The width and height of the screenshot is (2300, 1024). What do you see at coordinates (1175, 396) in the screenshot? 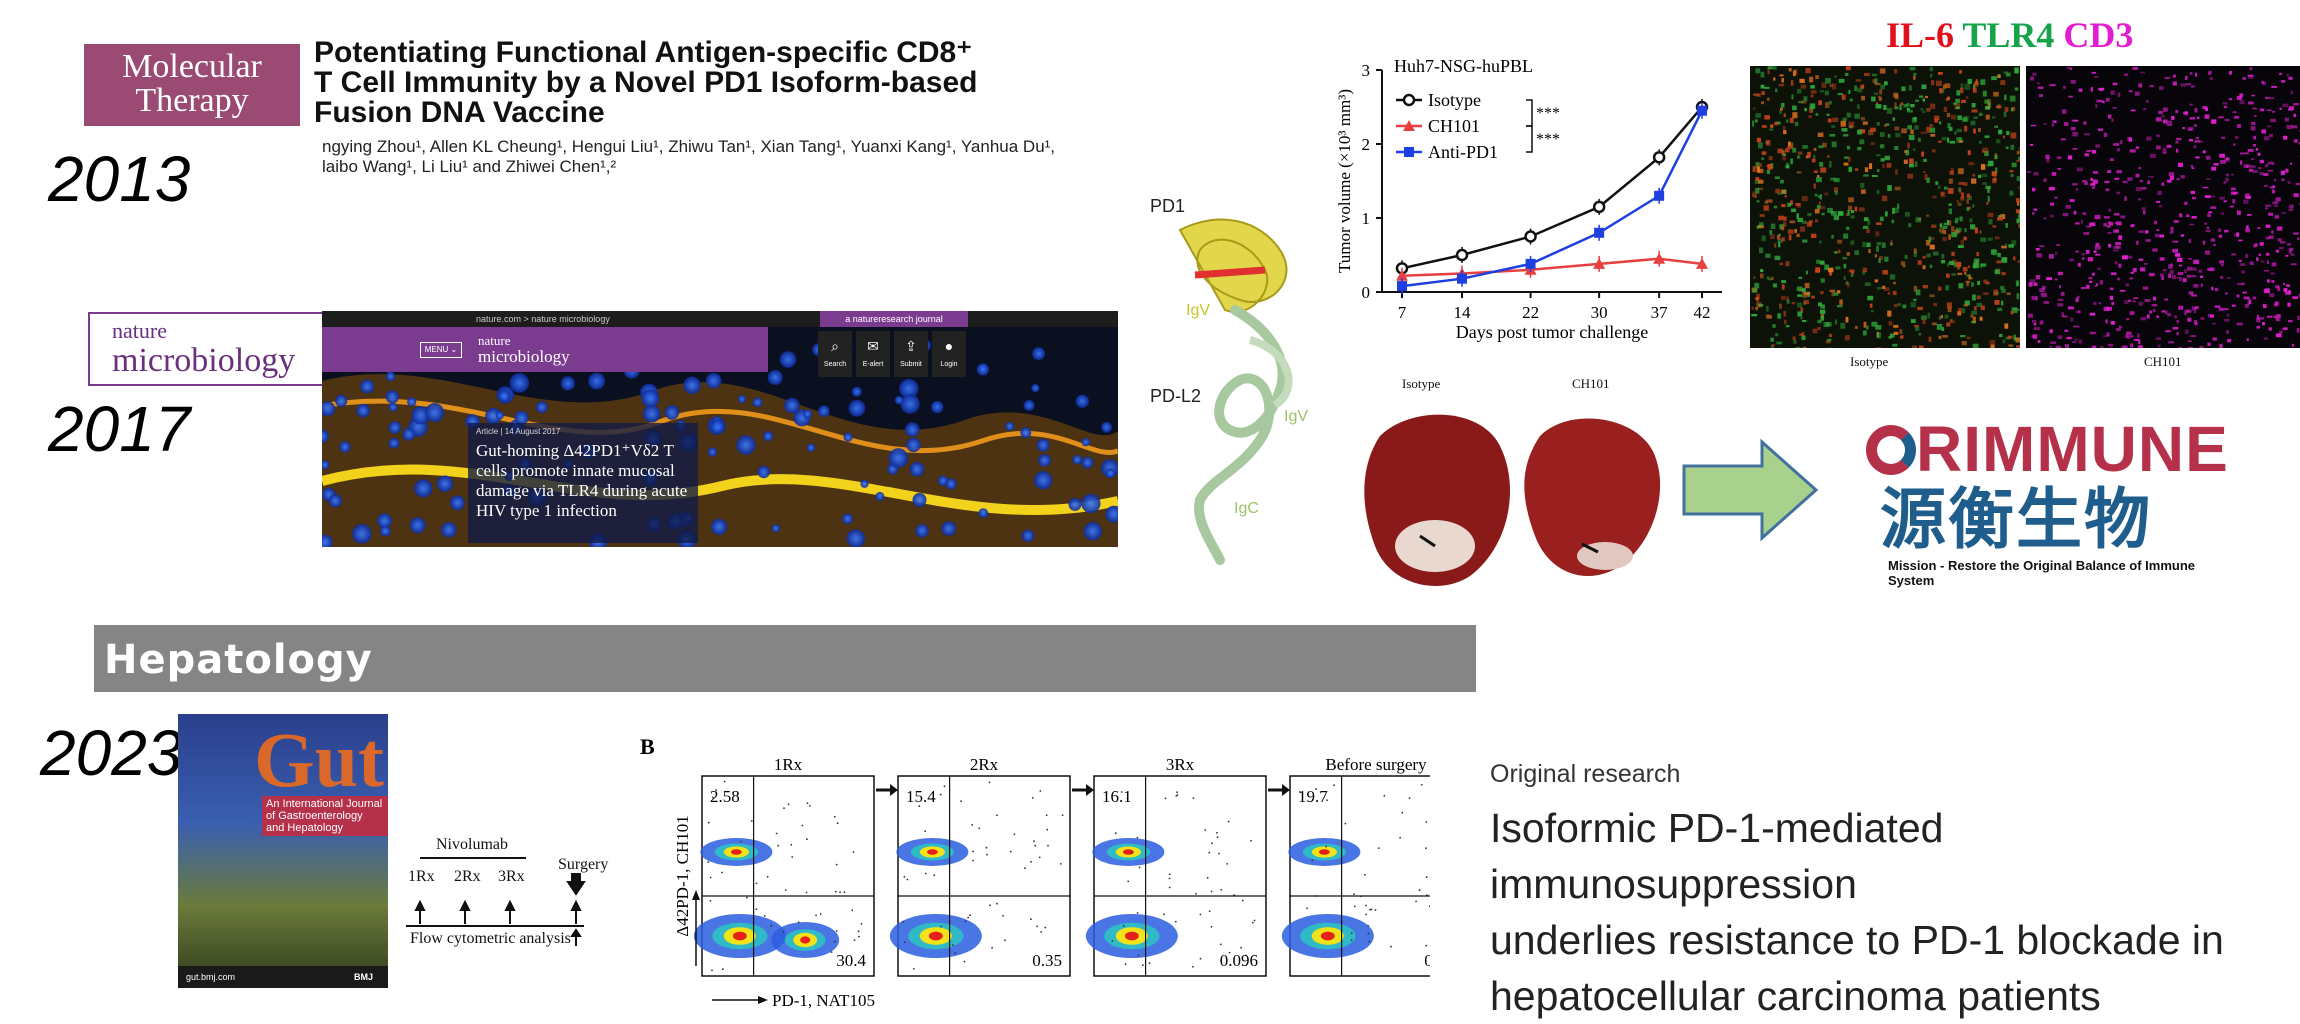
I see `pdl2-label: PD-L2` at bounding box center [1175, 396].